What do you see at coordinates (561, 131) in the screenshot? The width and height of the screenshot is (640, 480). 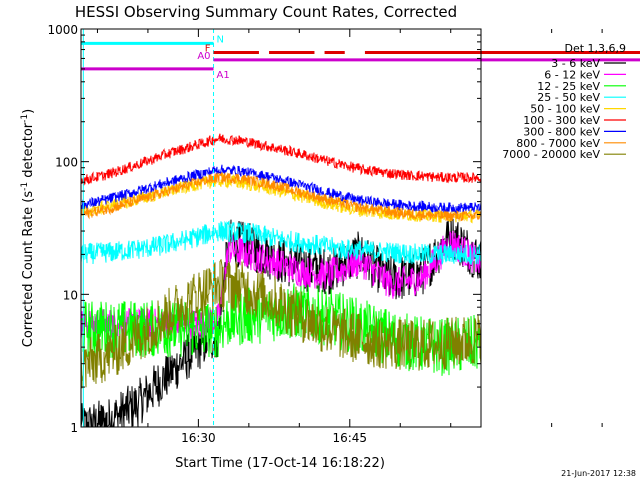 I see `legend-label-300-800-kev: 300 - 800 keV` at bounding box center [561, 131].